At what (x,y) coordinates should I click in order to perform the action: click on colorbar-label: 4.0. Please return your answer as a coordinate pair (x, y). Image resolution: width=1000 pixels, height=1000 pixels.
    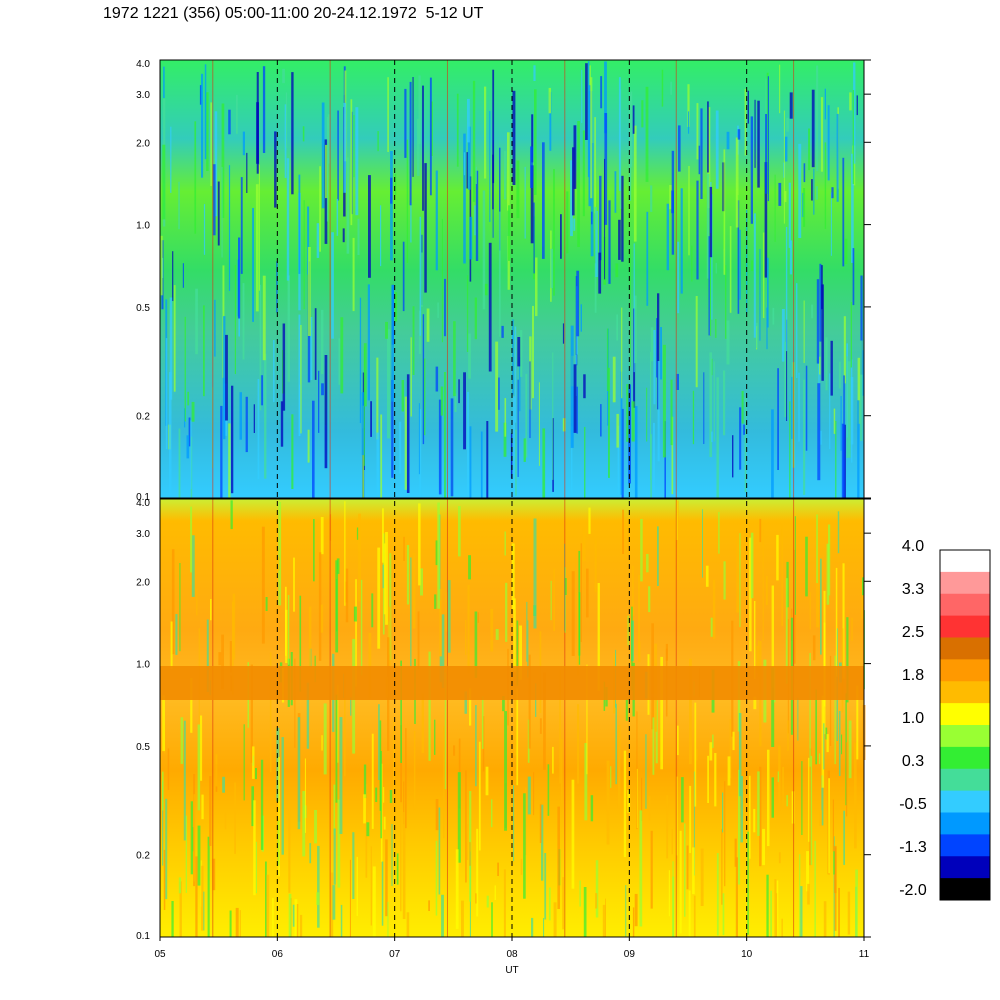
    Looking at the image, I should click on (913, 546).